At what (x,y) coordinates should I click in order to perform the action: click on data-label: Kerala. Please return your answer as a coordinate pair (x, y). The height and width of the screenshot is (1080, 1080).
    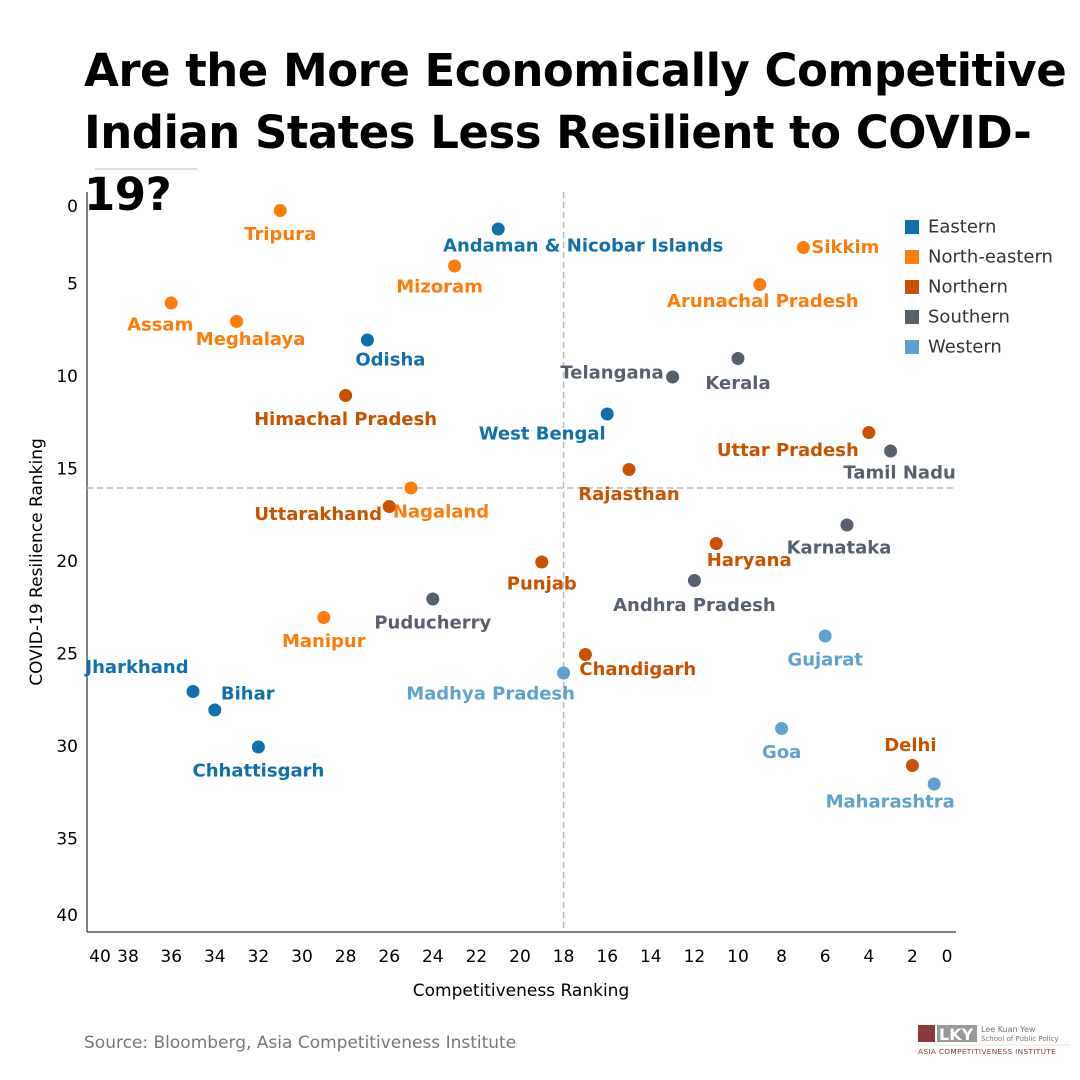
    Looking at the image, I should click on (737, 383).